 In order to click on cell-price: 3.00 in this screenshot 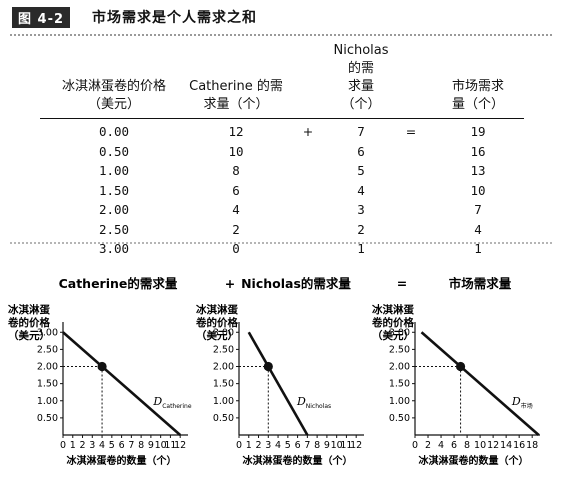, I will do `click(114, 249)`.